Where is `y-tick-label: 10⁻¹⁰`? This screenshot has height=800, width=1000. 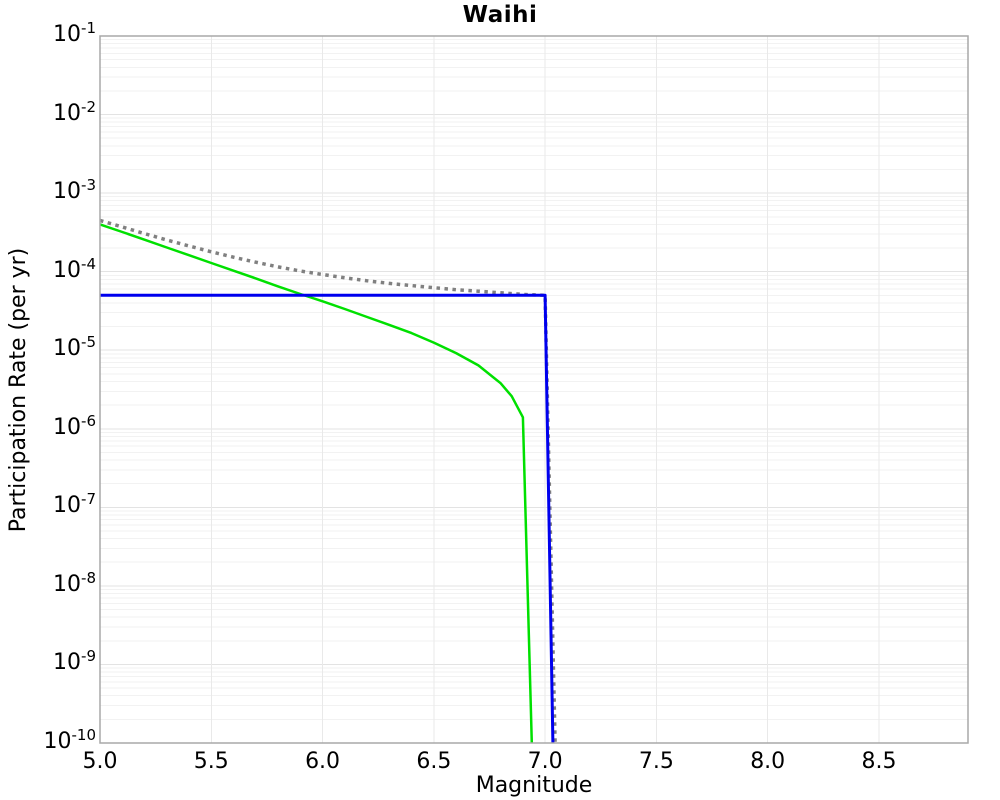
y-tick-label: 10⁻¹⁰ is located at coordinates (70, 740).